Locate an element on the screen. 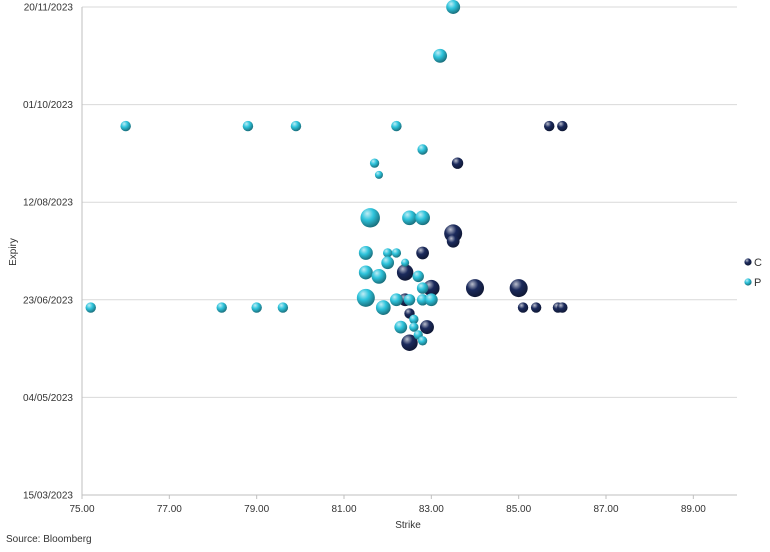  x-tick-labels: 75.00 77.00 79.00 81.00 83.00 85.00 87.00 89.00 is located at coordinates (387, 505).